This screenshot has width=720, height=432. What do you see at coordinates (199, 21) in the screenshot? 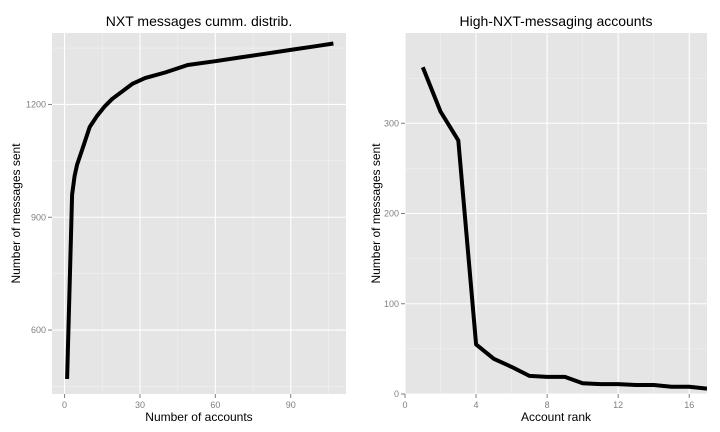
I see `chart-title: NXT messages cumm. distrib.` at bounding box center [199, 21].